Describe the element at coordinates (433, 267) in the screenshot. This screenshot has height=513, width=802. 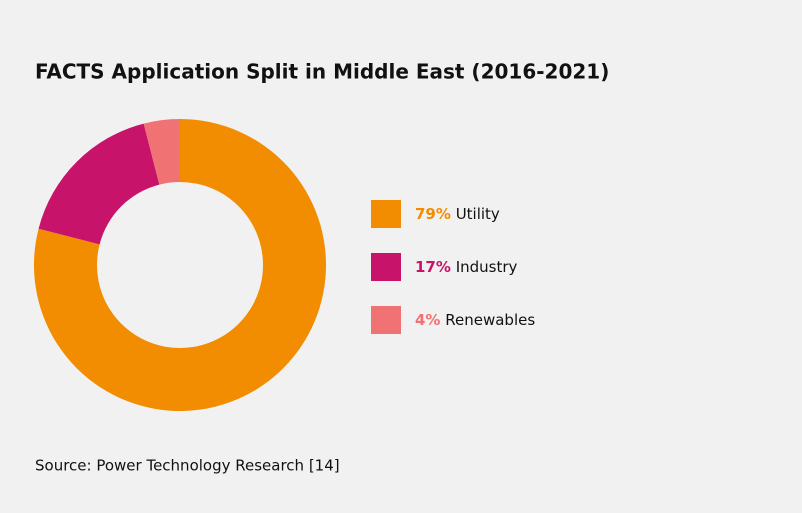
I see `legend-value: 17%` at that location.